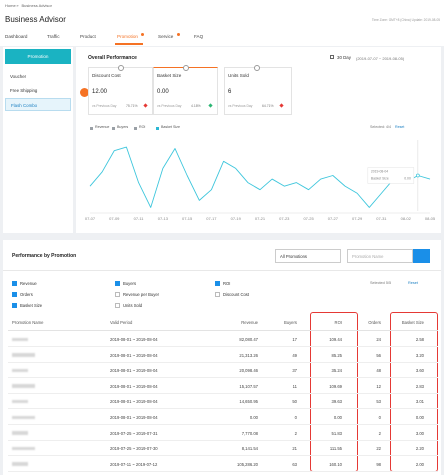  I want to click on checkbox-label: Orders, so click(26, 294).